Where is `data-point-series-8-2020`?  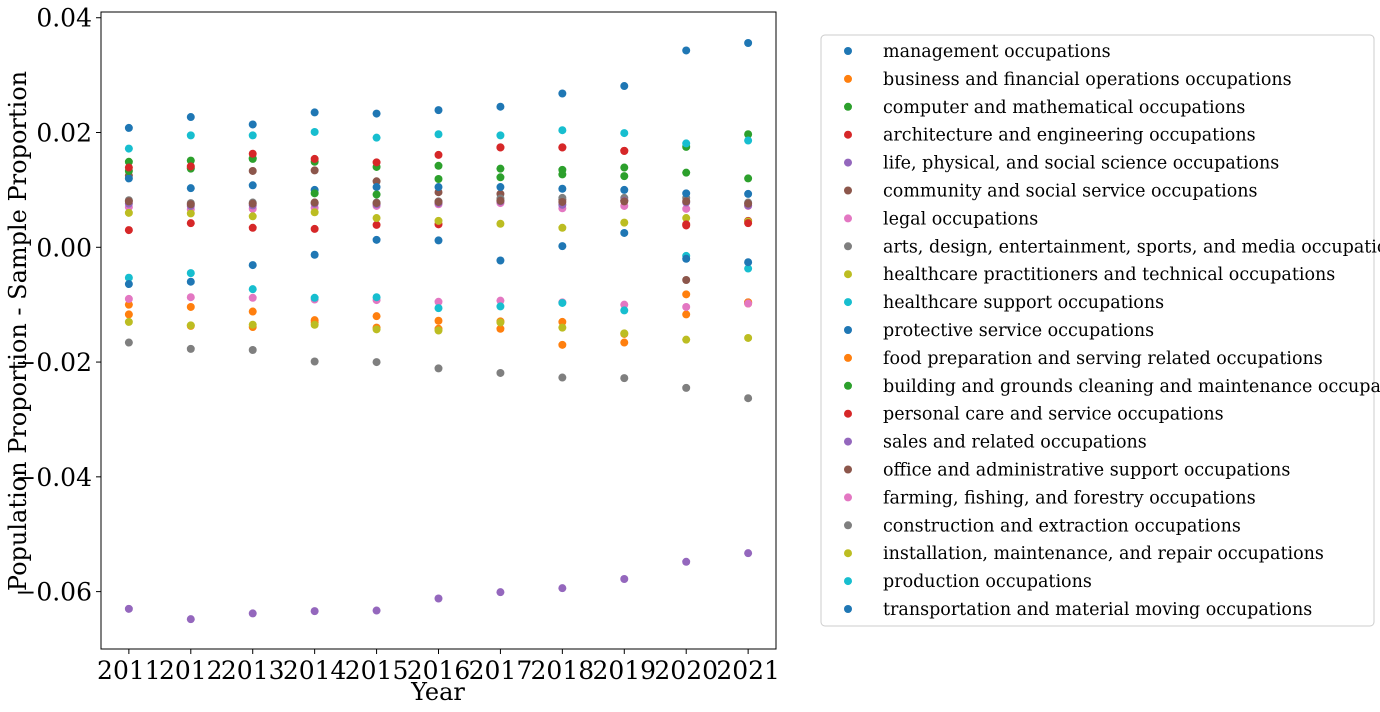 data-point-series-8-2020 is located at coordinates (686, 218).